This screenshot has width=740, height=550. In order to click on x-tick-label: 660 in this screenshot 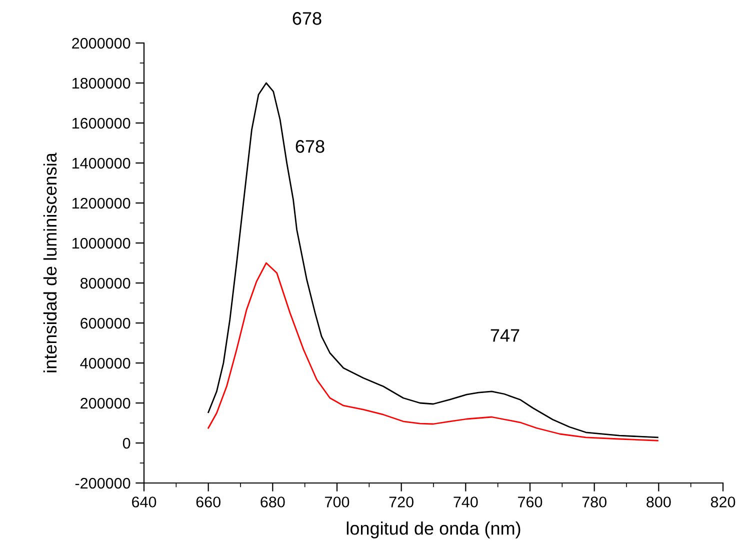, I will do `click(208, 502)`.